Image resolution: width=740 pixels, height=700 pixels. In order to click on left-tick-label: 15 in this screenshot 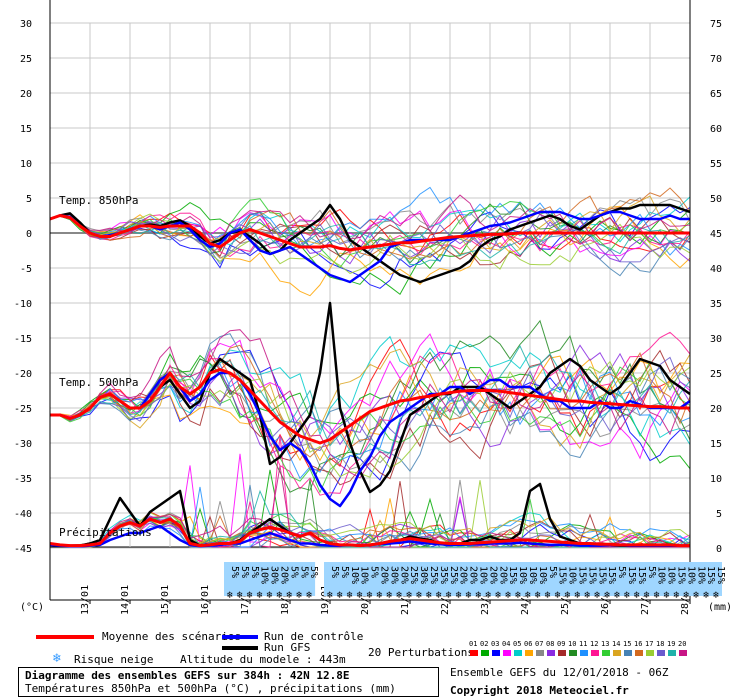, I will do `click(26, 129)`.